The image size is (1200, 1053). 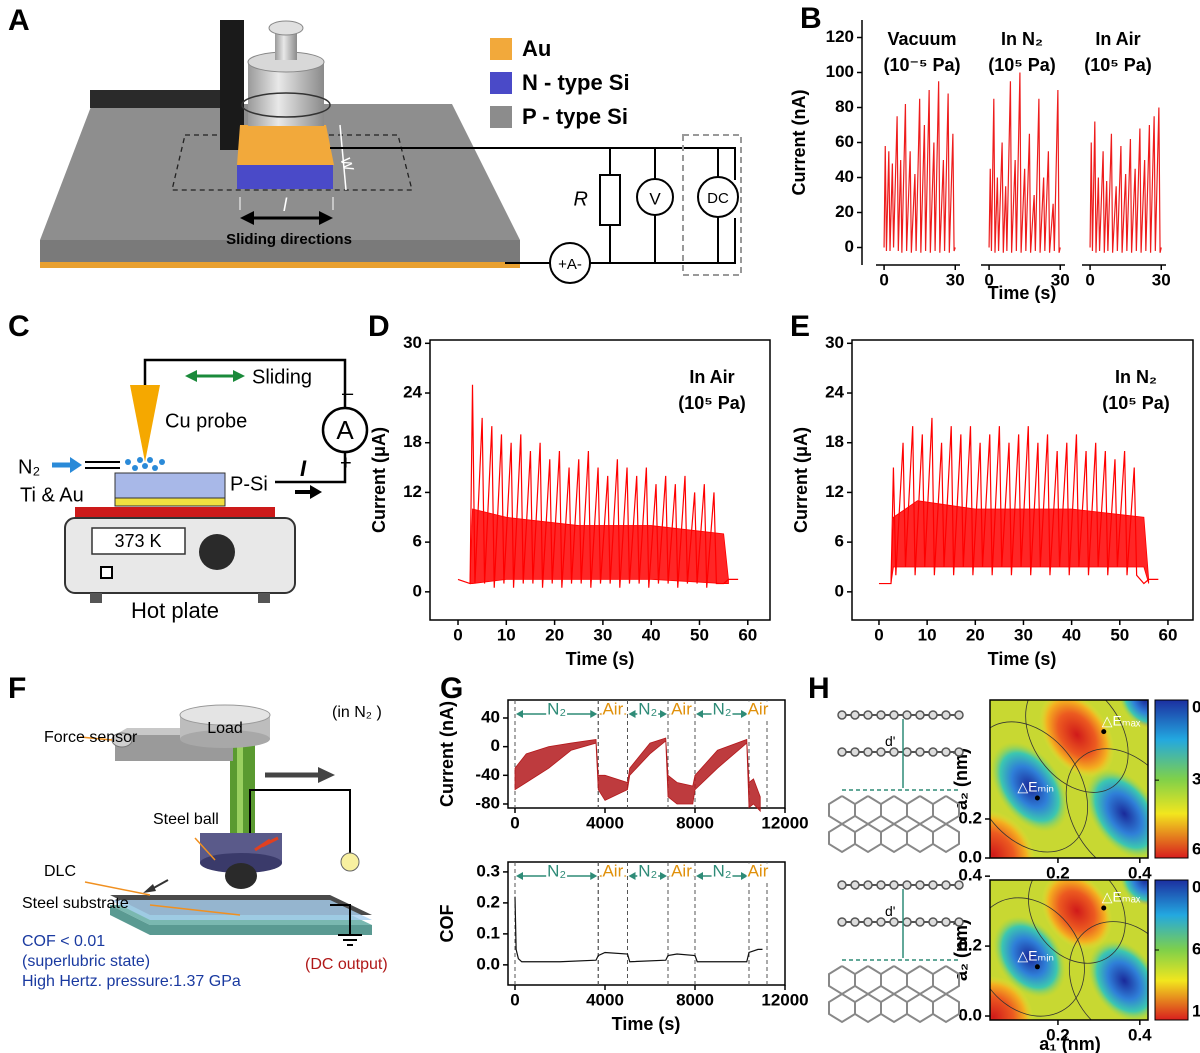 I want to click on panel-letter: H, so click(x=819, y=688).